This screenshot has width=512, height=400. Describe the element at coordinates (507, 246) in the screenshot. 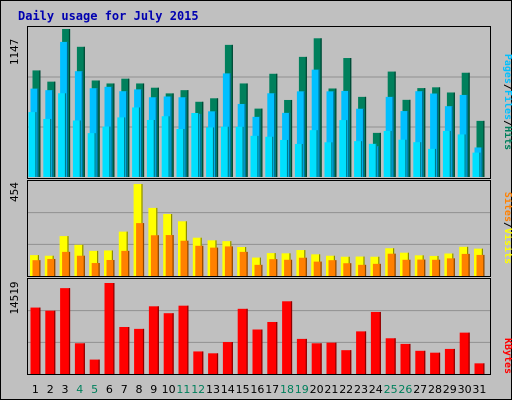

I see `legend-entry: Visits` at that location.